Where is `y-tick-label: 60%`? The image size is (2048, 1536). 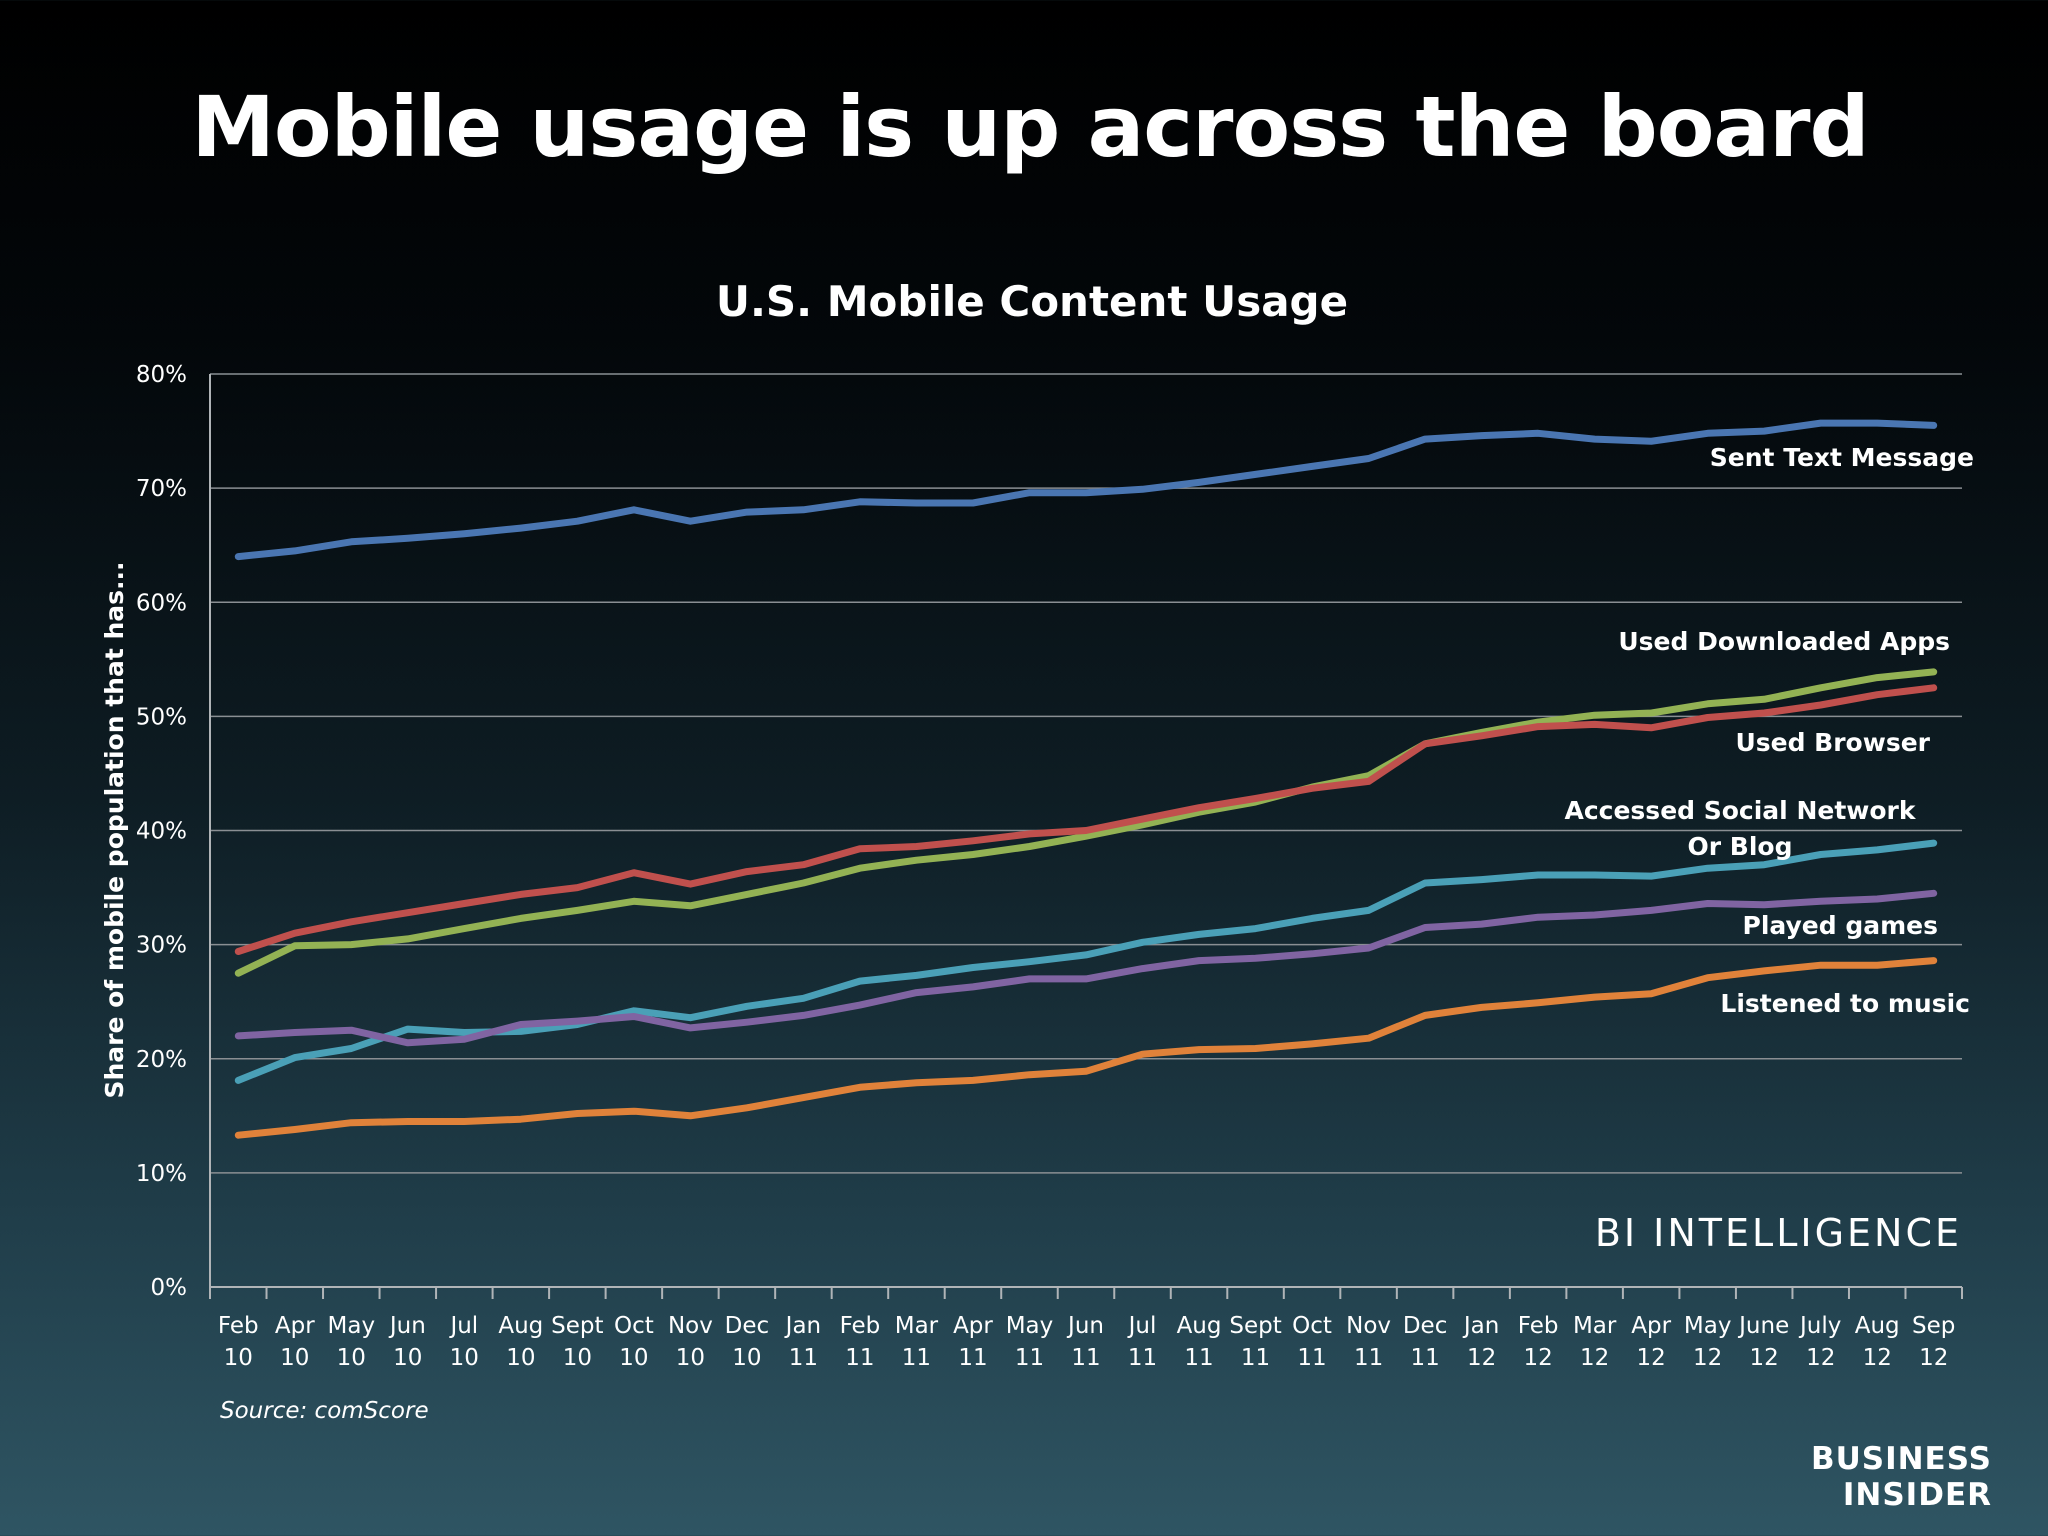
y-tick-label: 60% is located at coordinates (161, 603).